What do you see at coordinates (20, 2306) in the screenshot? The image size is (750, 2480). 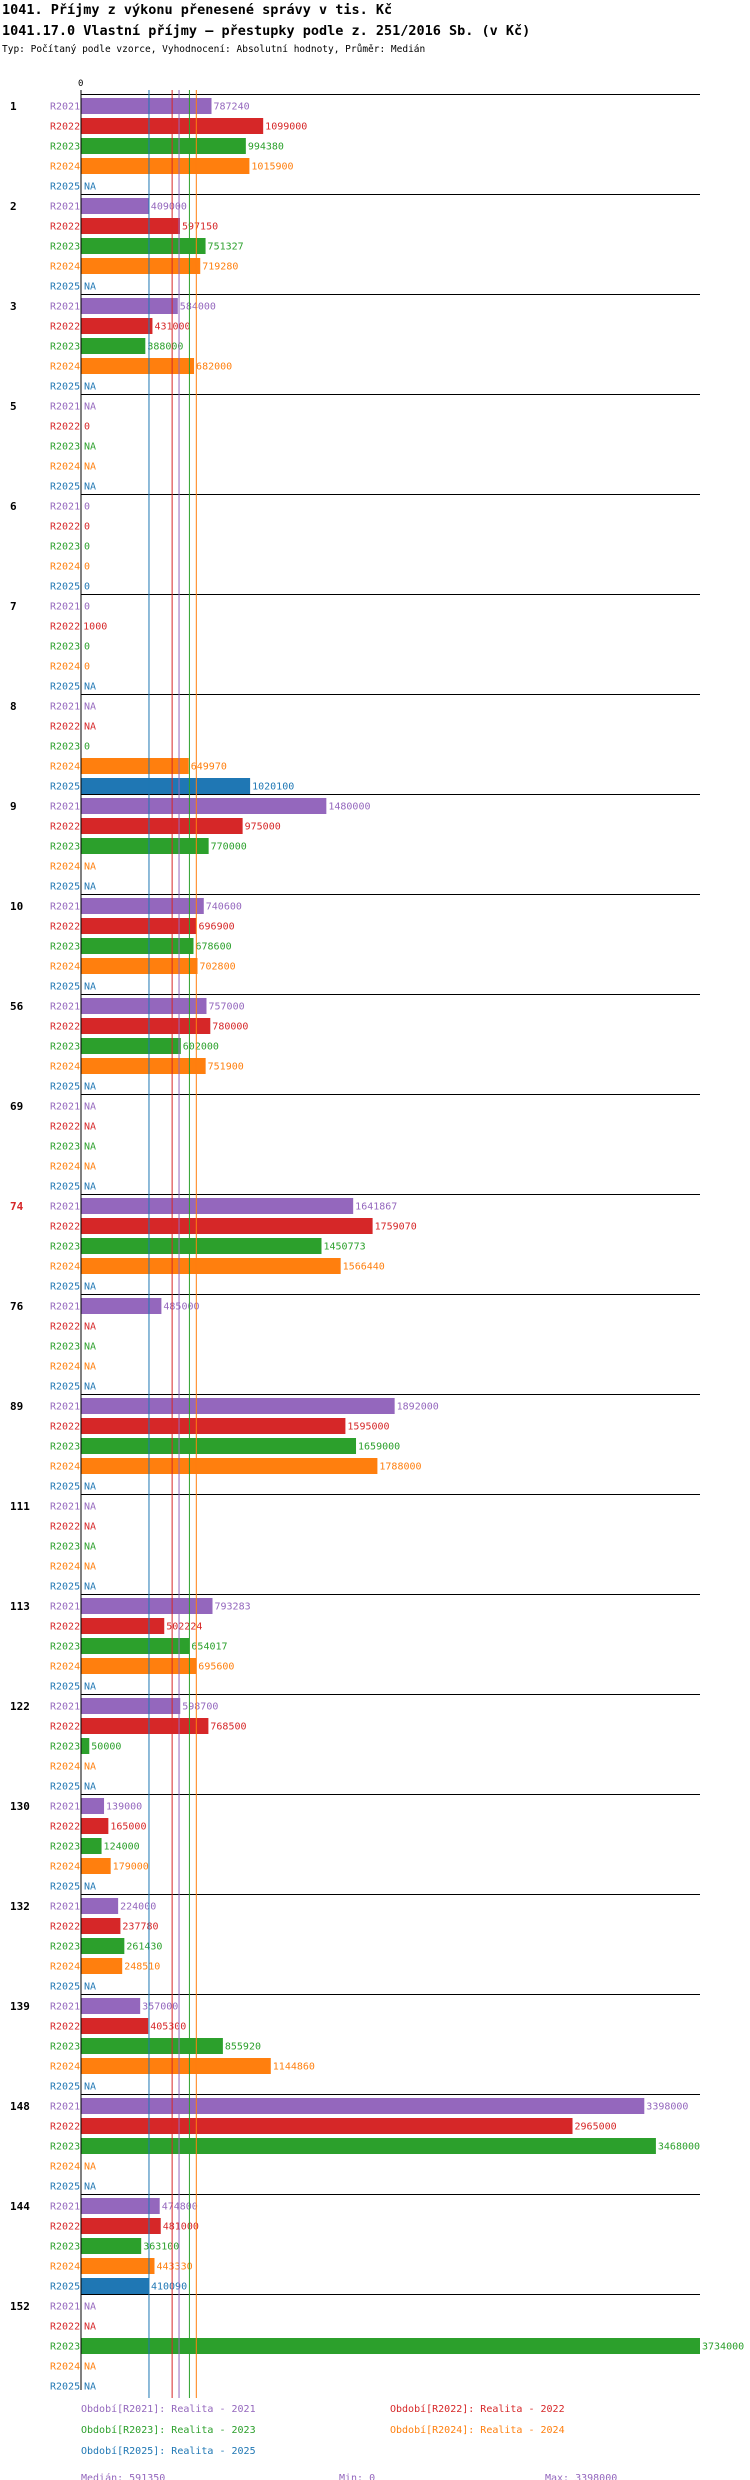 I see `category-label-152: 152` at bounding box center [20, 2306].